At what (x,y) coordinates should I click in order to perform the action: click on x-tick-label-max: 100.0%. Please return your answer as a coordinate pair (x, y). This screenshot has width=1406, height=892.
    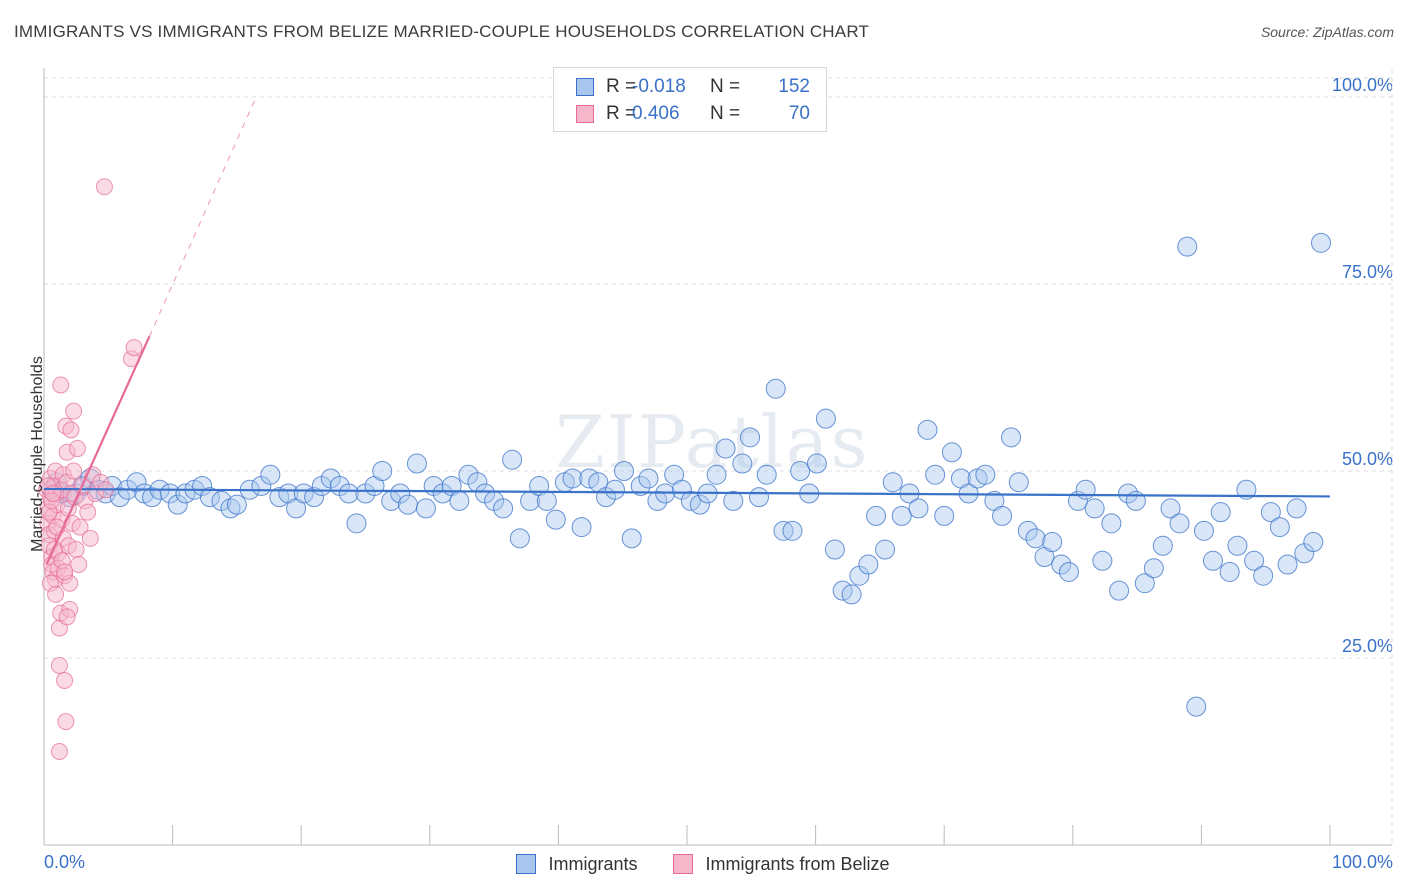
    Looking at the image, I should click on (1362, 862).